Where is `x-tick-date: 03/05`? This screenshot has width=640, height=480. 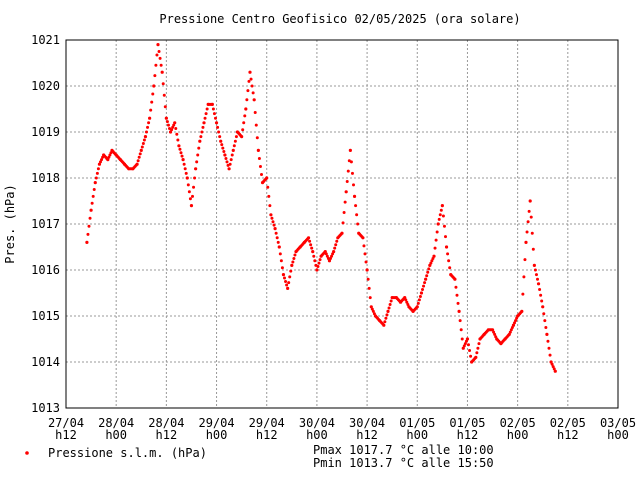 x-tick-date: 03/05 is located at coordinates (618, 423).